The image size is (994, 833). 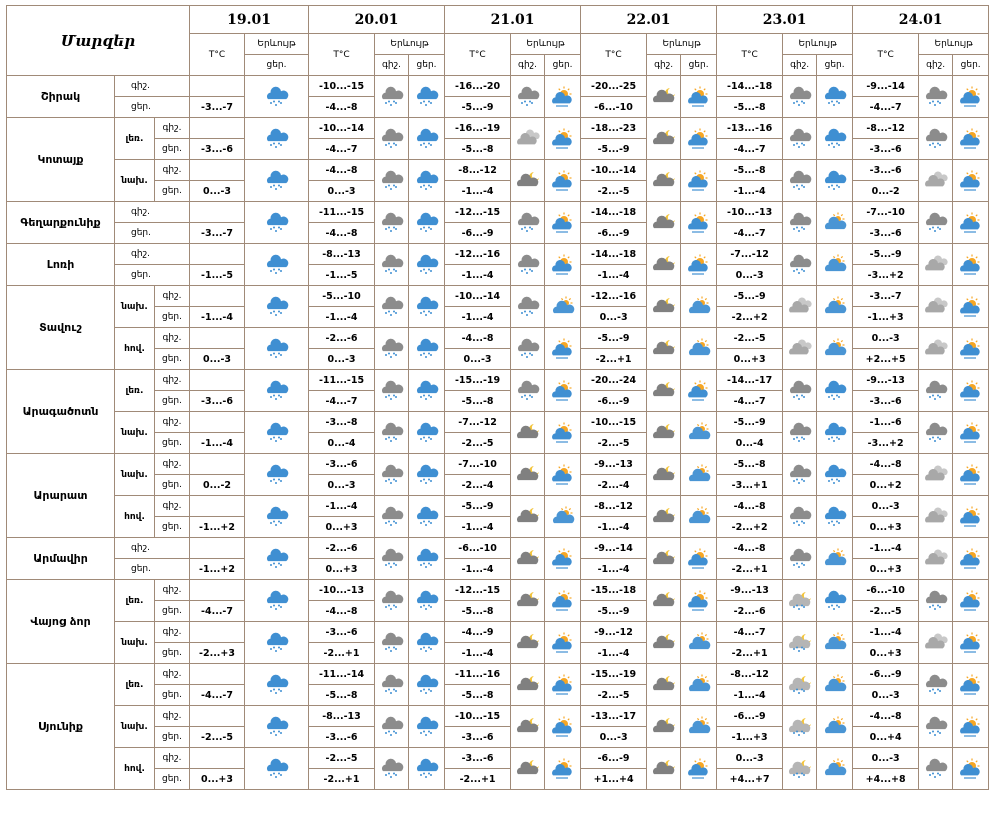 I want to click on temperature: -1...+2, so click(x=217, y=569).